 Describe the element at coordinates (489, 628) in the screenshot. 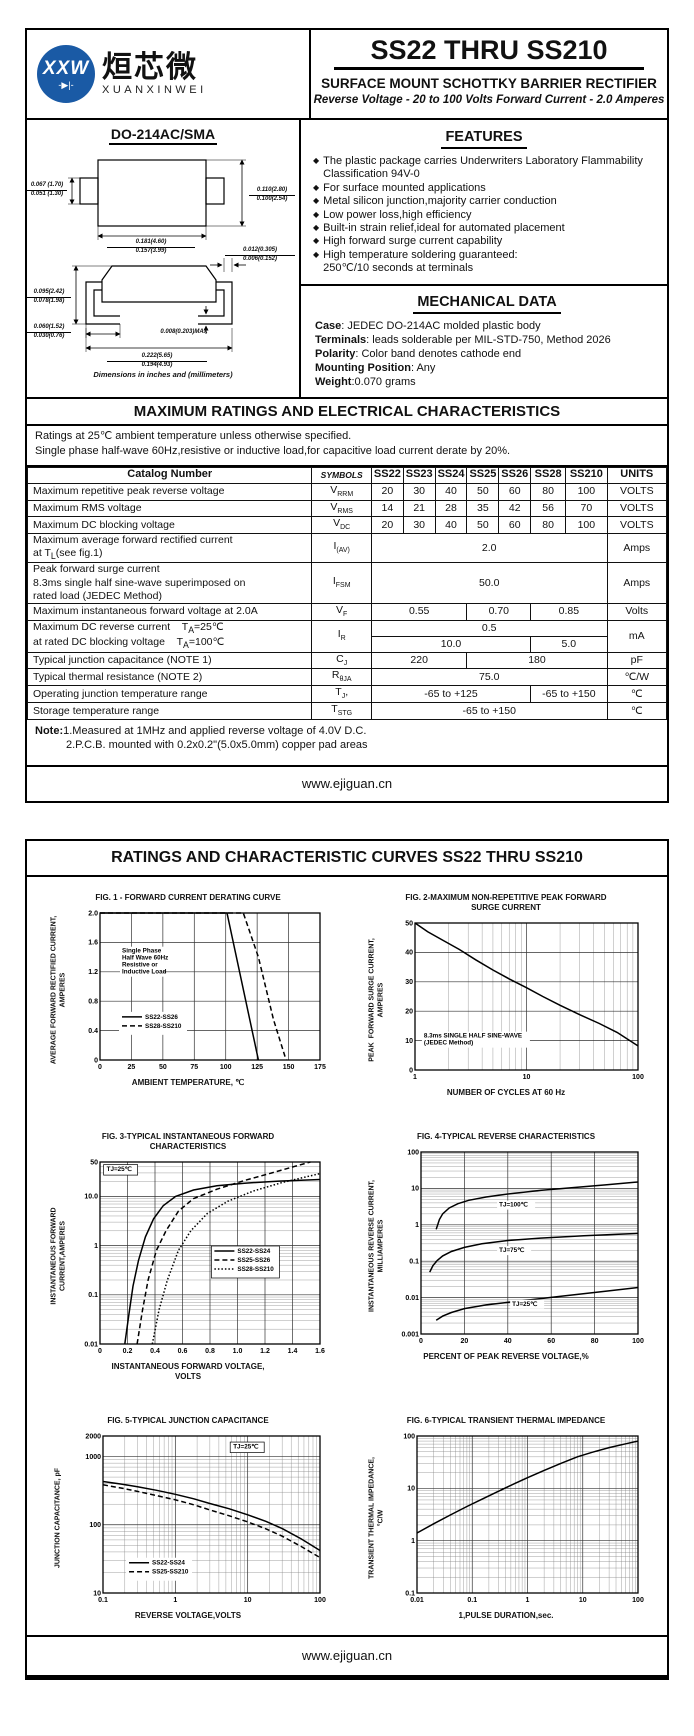

I see `table-cell: 0.5` at that location.